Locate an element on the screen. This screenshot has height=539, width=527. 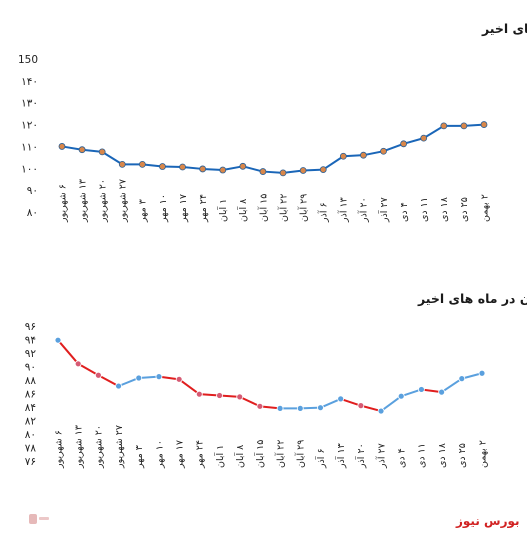
x-tick-label: ۲ بهمن is located at coordinates (482, 454).